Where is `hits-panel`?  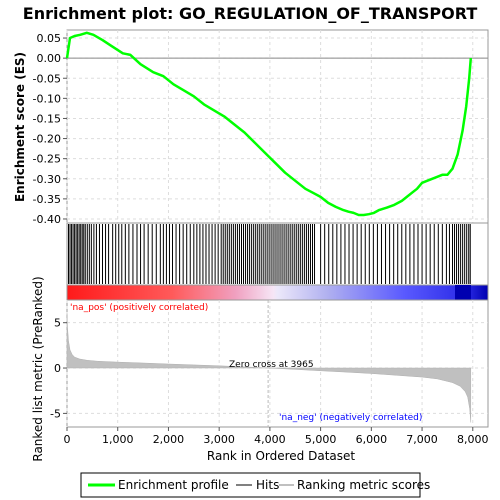 hits-panel is located at coordinates (277, 254).